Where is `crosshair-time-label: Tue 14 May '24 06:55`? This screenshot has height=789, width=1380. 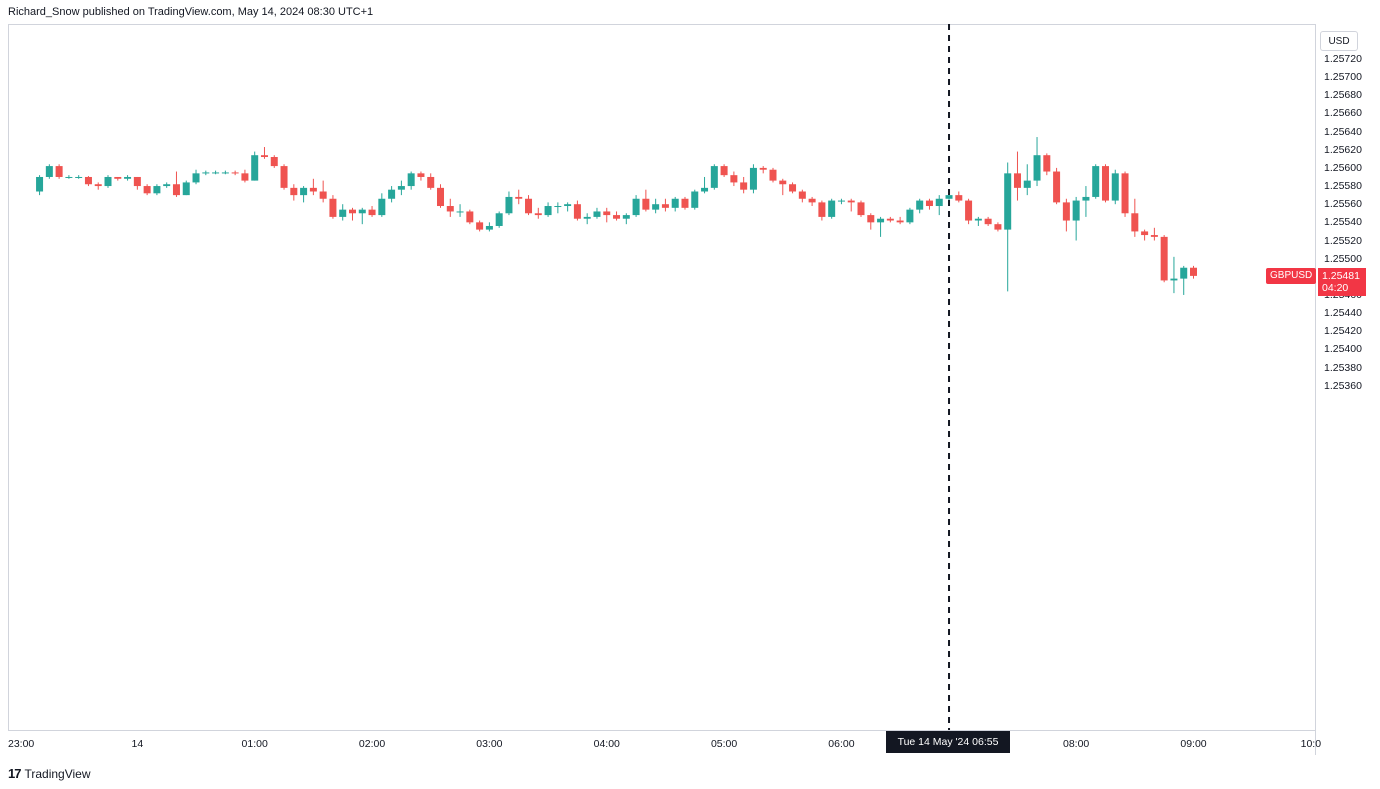
crosshair-time-label: Tue 14 May '24 06:55 is located at coordinates (948, 742).